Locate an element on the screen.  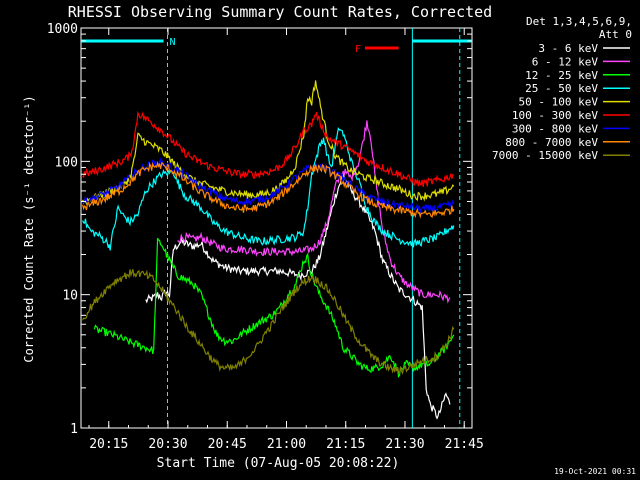
legend-label-1: 6 - 12 keV is located at coordinates (565, 61).